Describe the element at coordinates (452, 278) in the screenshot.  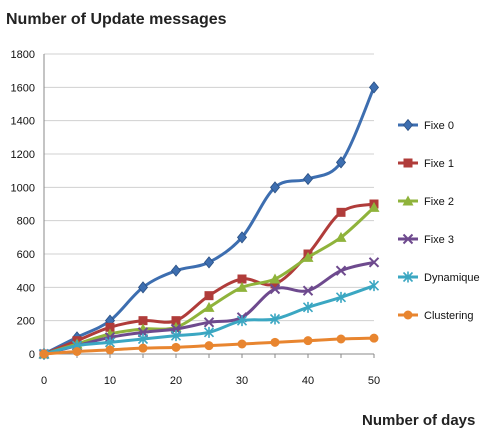
I see `legend-label: Dynamique` at that location.